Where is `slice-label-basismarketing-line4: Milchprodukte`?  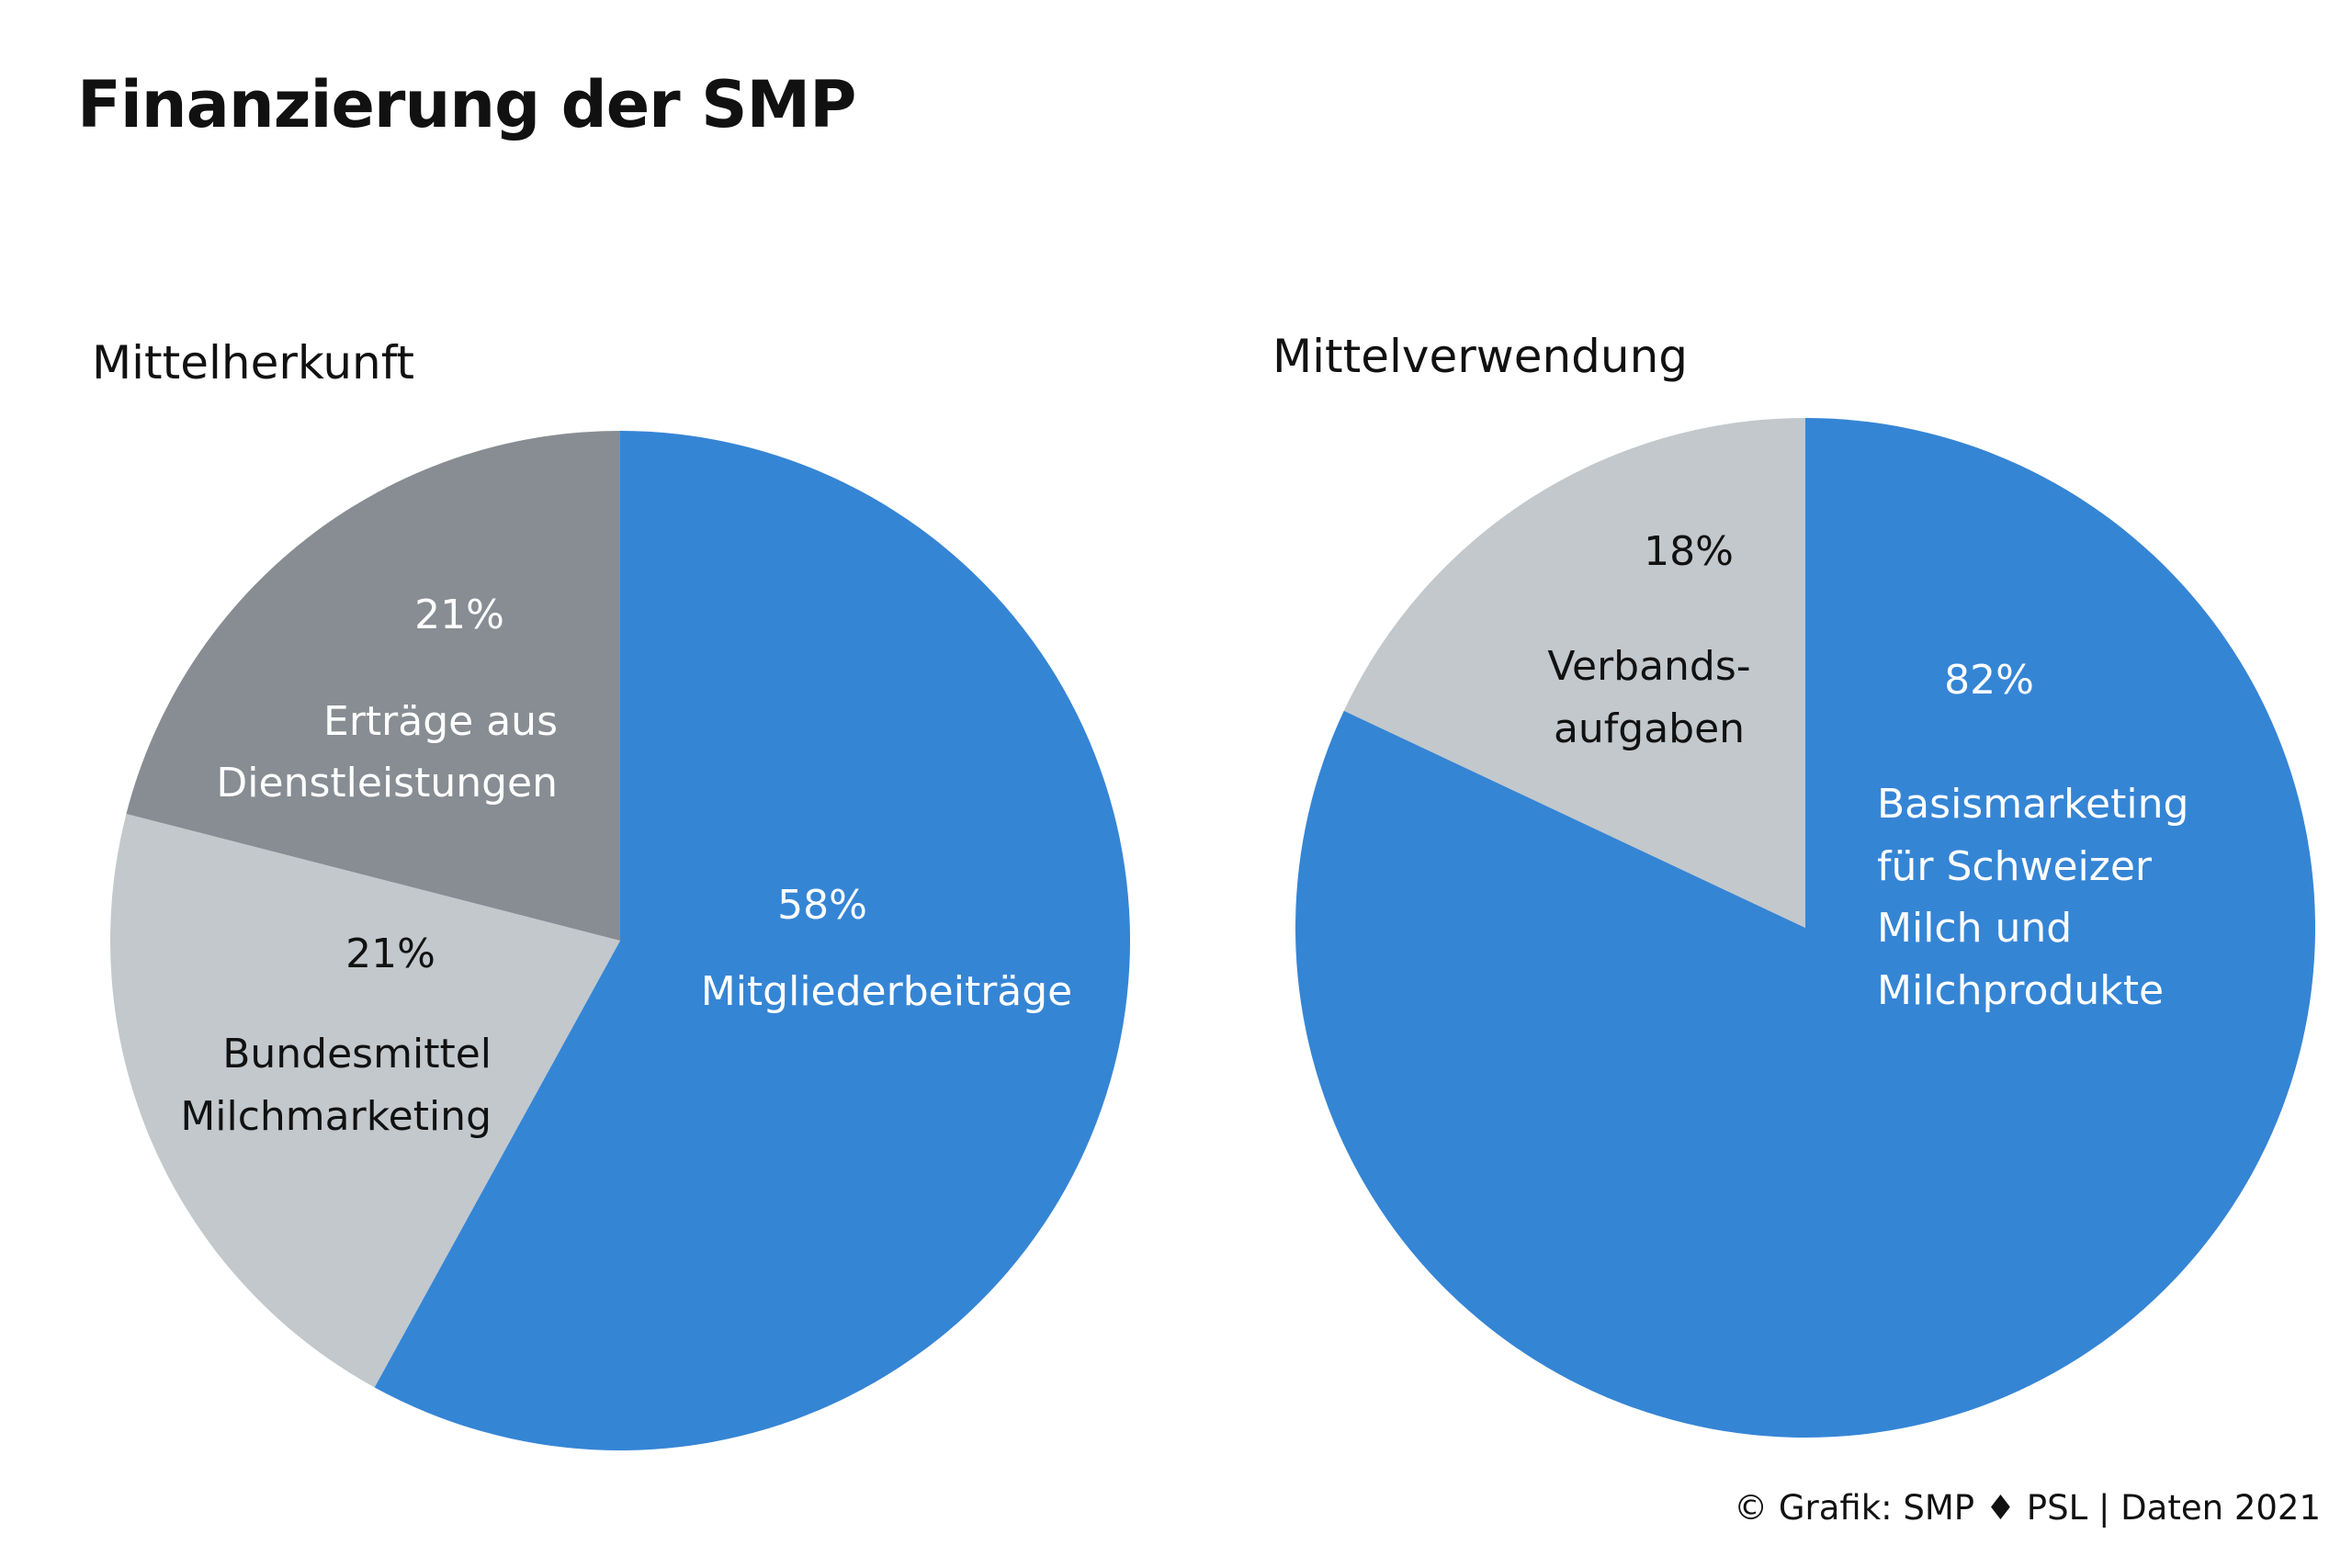 slice-label-basismarketing-line4: Milchprodukte is located at coordinates (2020, 991).